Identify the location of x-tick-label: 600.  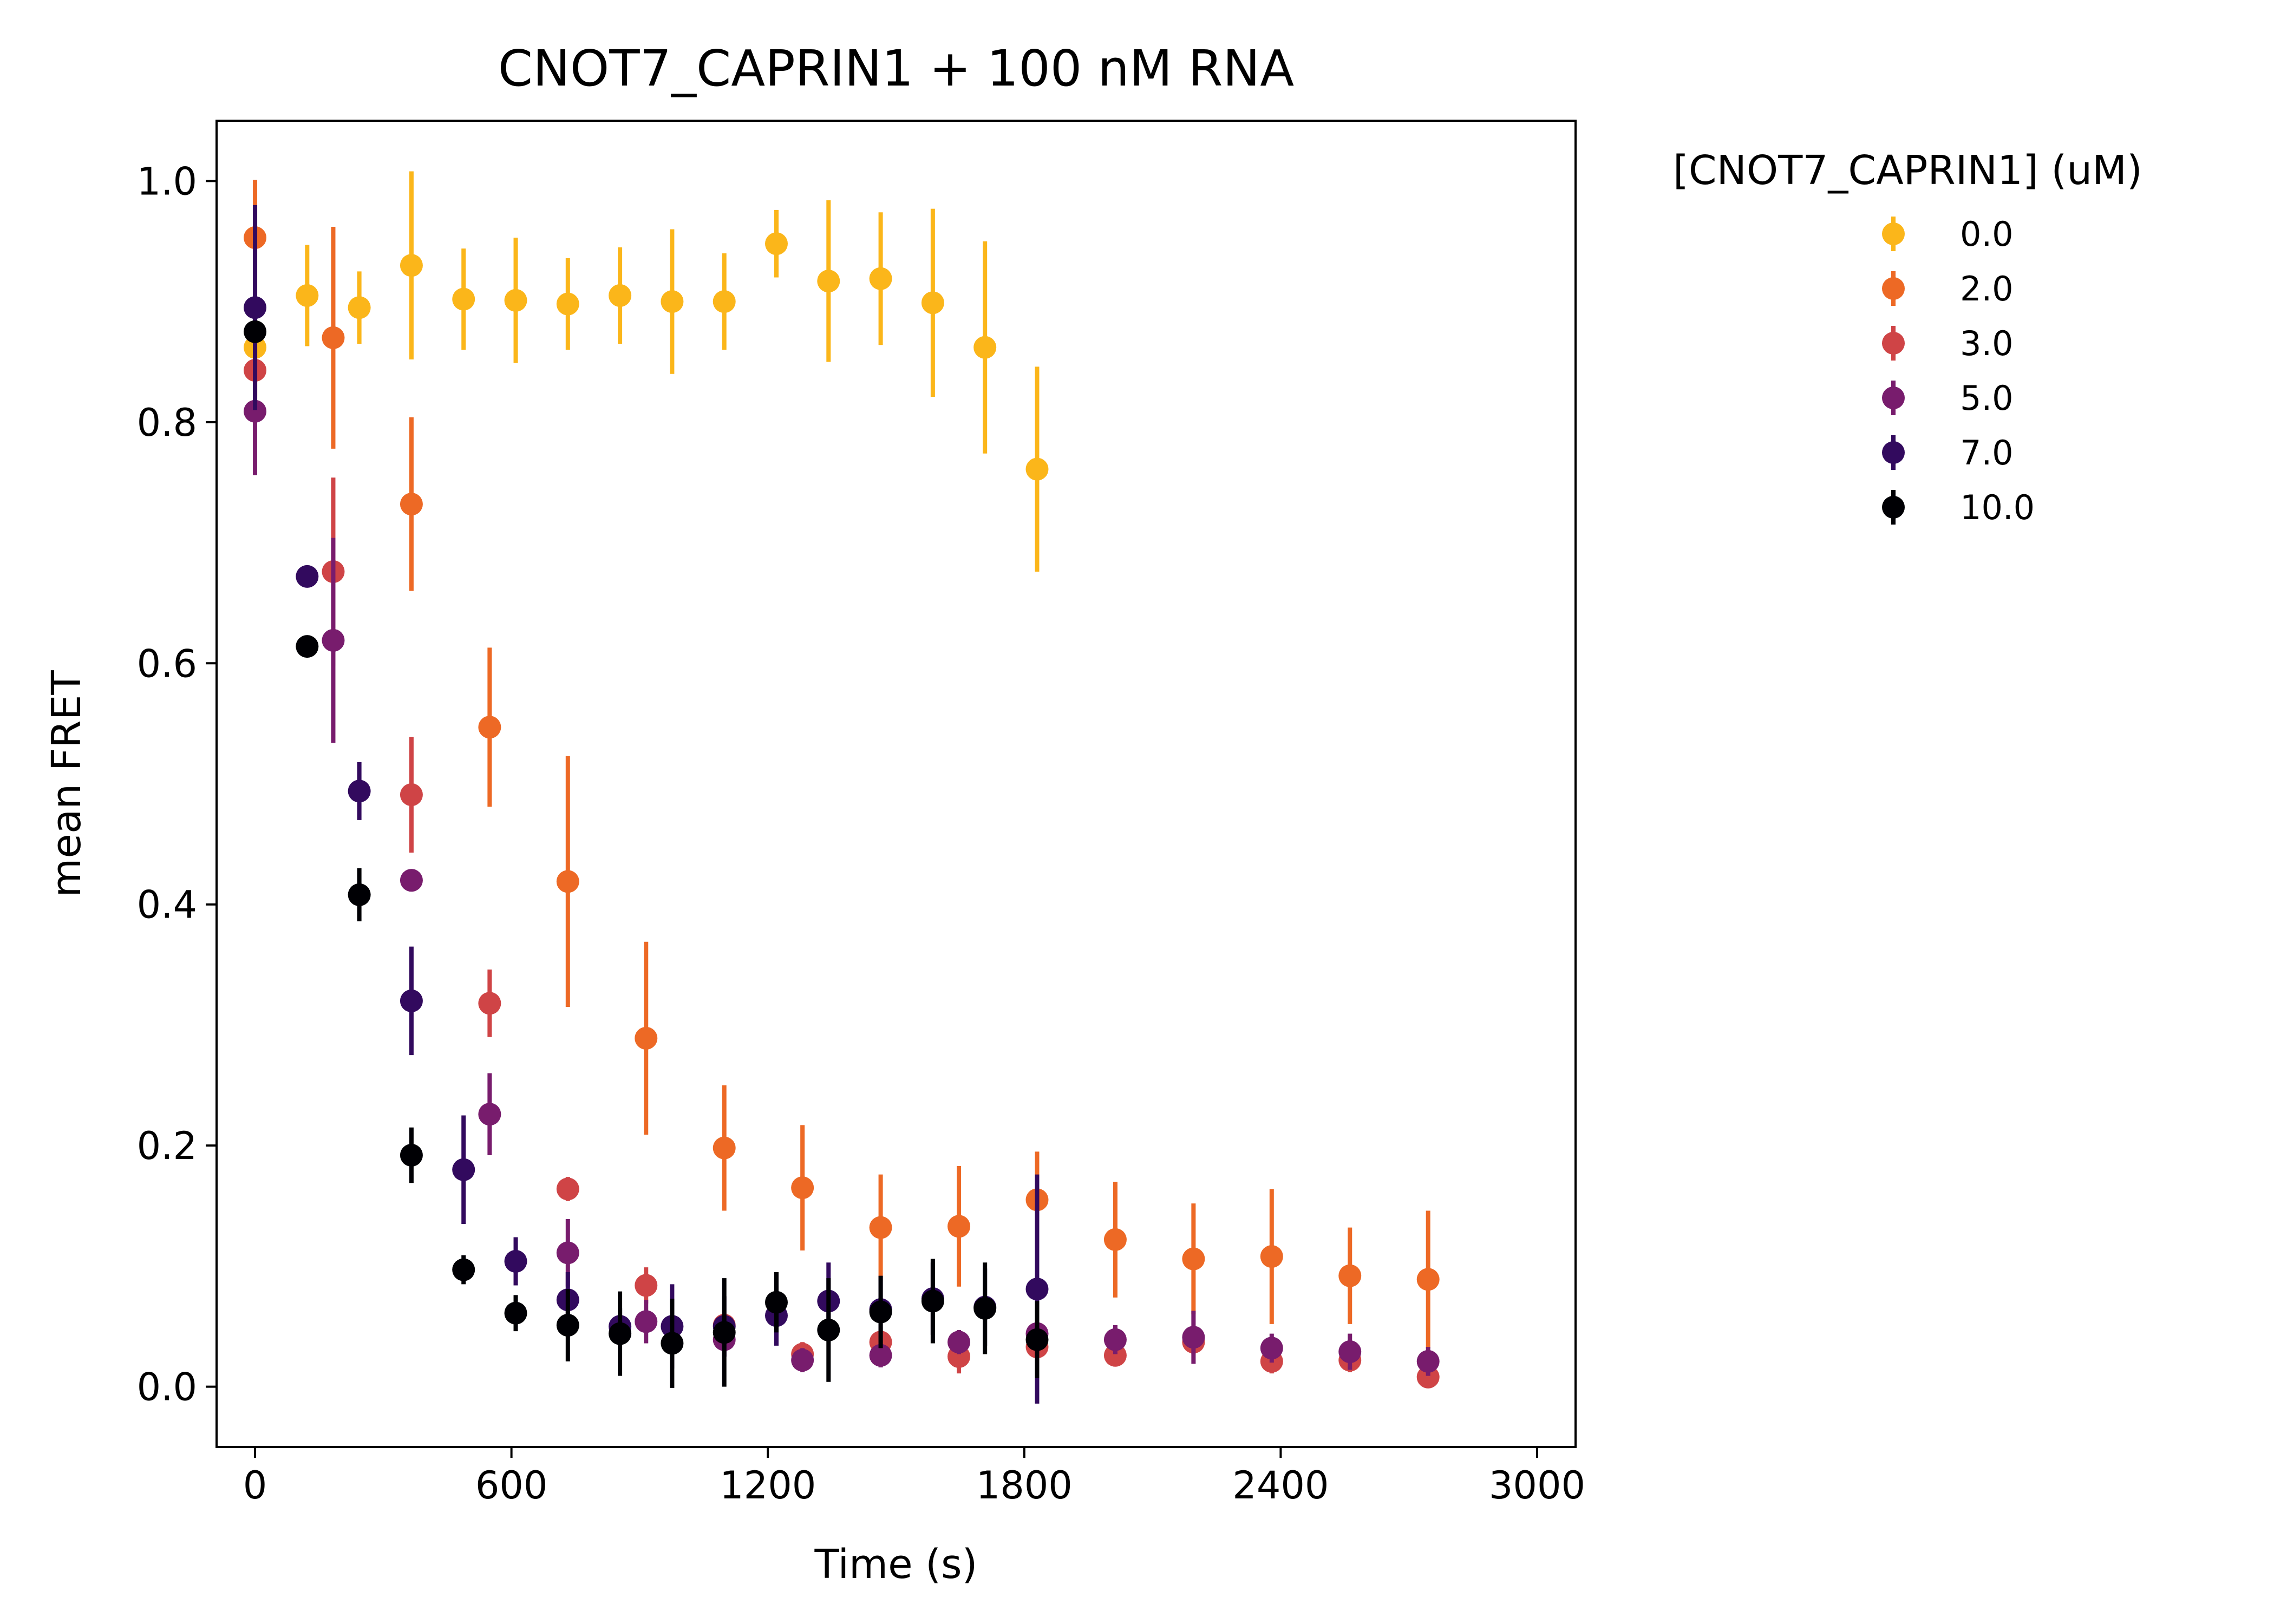
(512, 1486).